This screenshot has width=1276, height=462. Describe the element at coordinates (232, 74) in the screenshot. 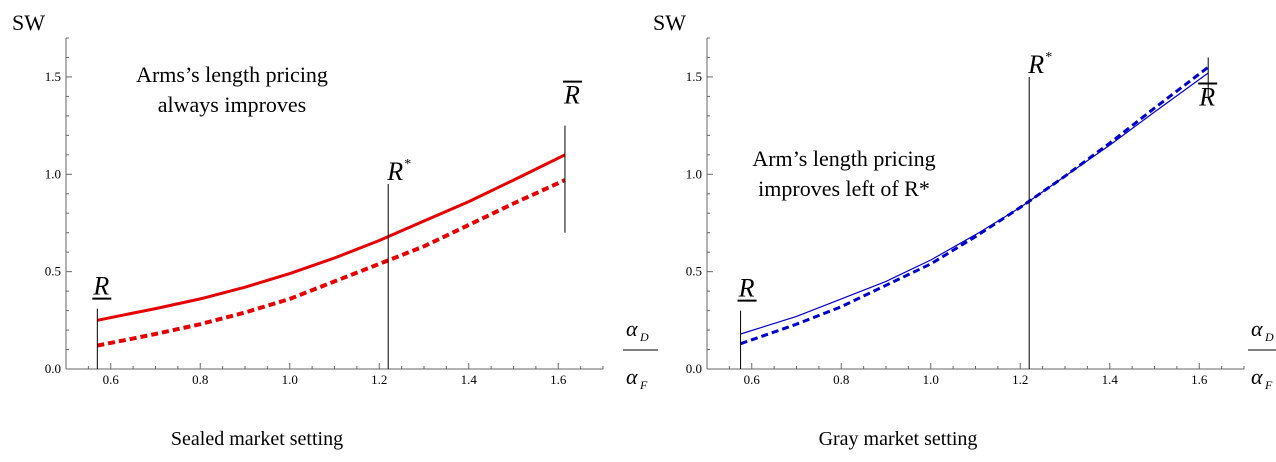

I see `annotation-line: Arms’s length pricing` at that location.